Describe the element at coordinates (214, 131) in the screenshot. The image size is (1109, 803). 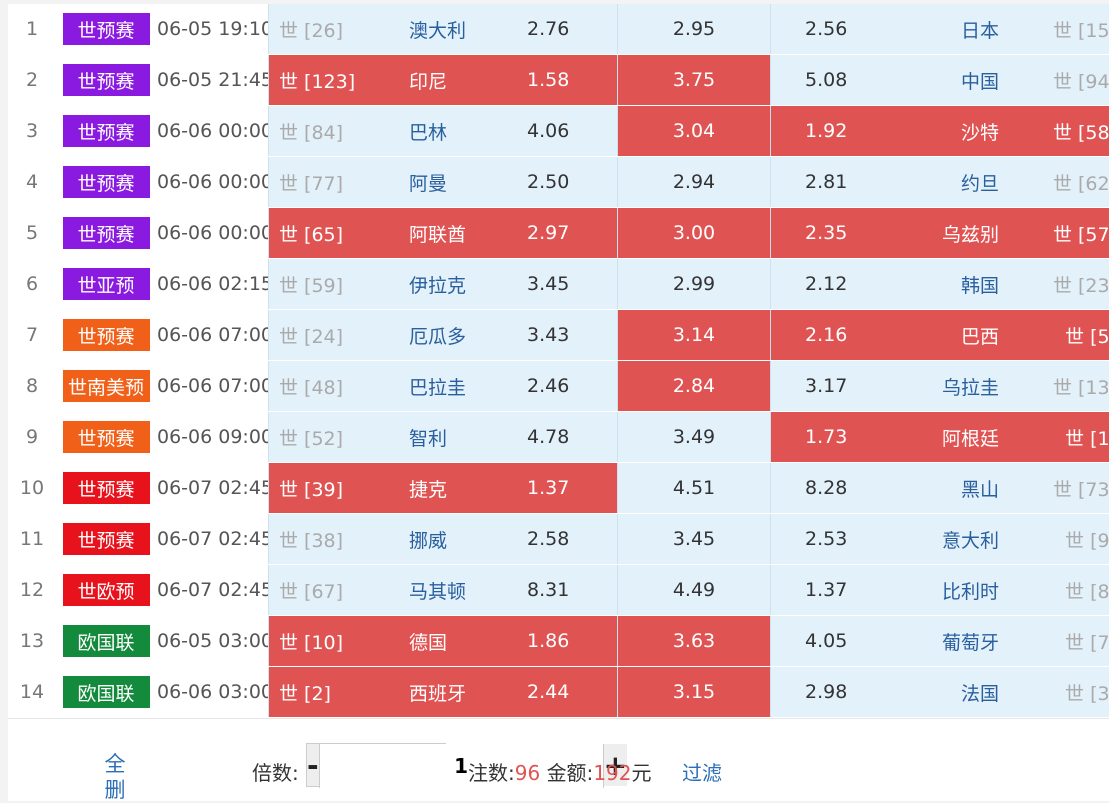
I see `match-time: 06-06 00:00` at that location.